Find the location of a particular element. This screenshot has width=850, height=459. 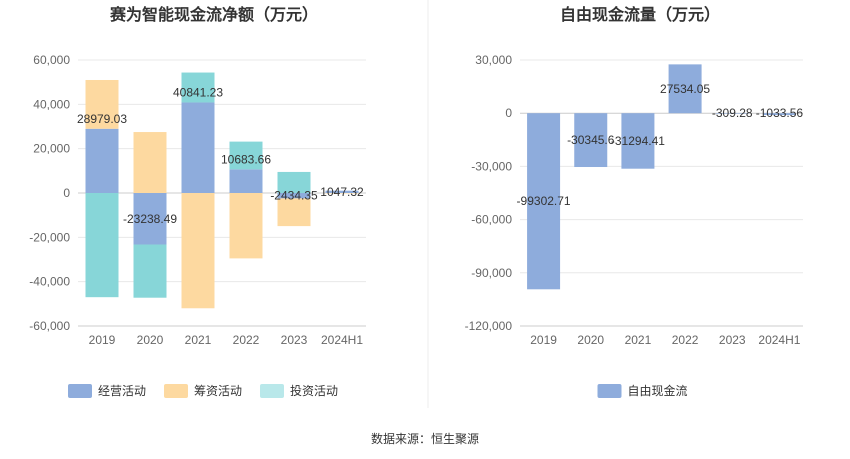

y-tick-label: -20,000 is located at coordinates (49, 237).